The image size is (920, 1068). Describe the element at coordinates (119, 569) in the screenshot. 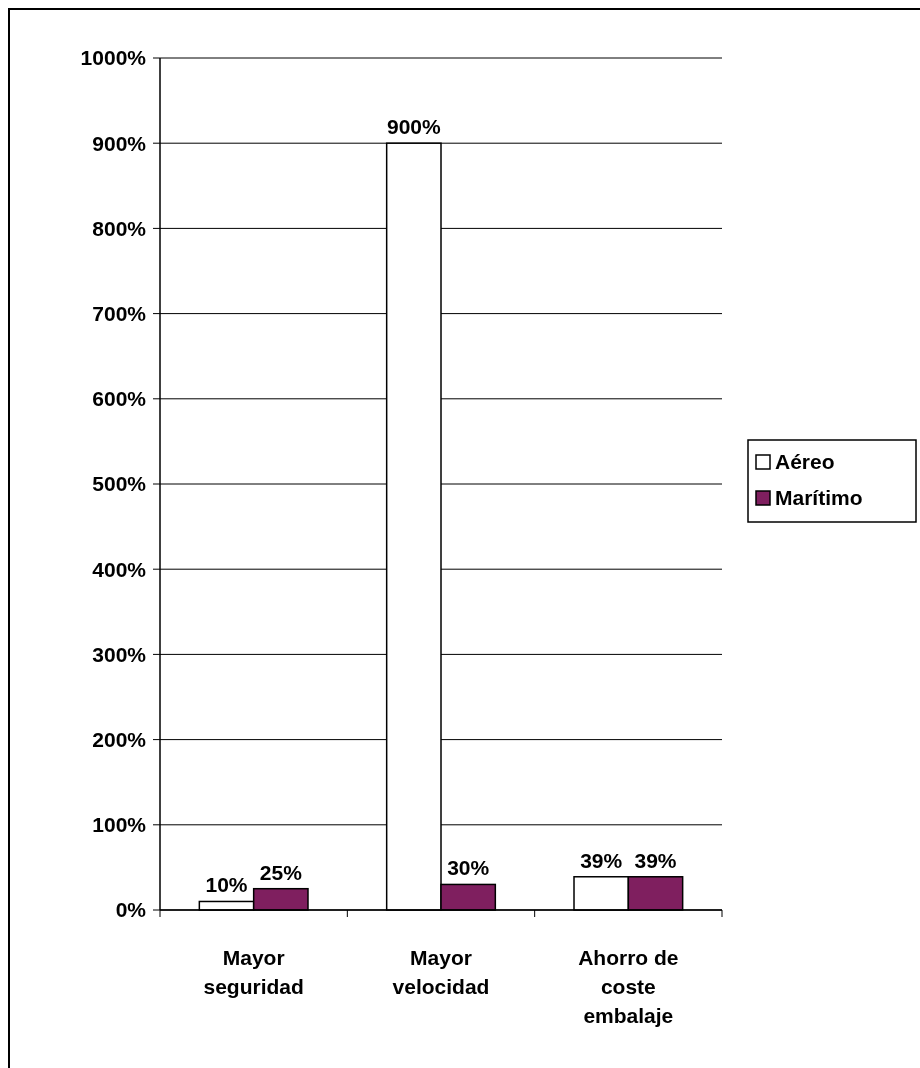

I see `y-tick-label: 400%` at that location.